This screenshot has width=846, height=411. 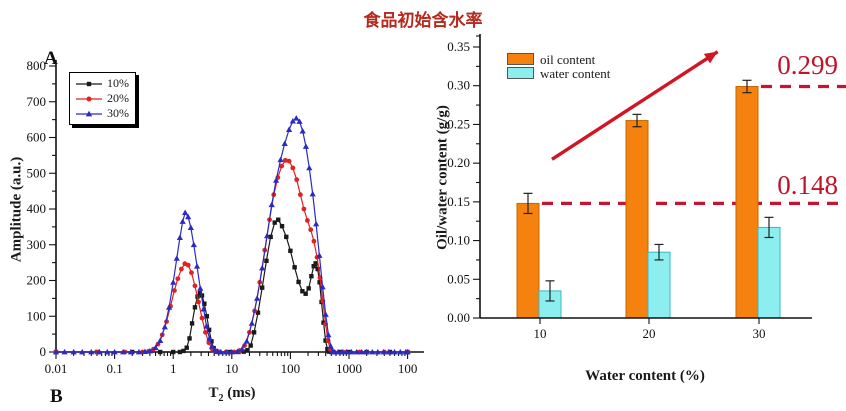 I want to click on svg-text: 600, so click(x=37, y=137).